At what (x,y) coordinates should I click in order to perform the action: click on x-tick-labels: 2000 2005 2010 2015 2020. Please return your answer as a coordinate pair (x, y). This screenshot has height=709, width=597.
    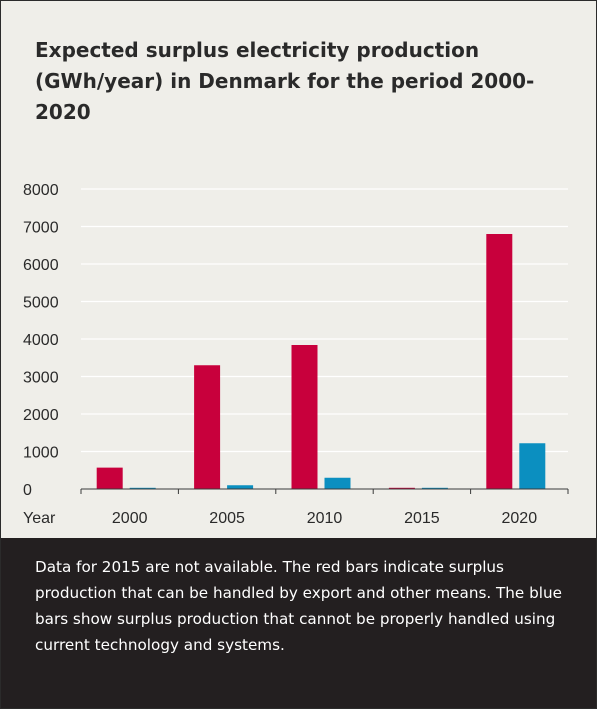
    Looking at the image, I should click on (324, 518).